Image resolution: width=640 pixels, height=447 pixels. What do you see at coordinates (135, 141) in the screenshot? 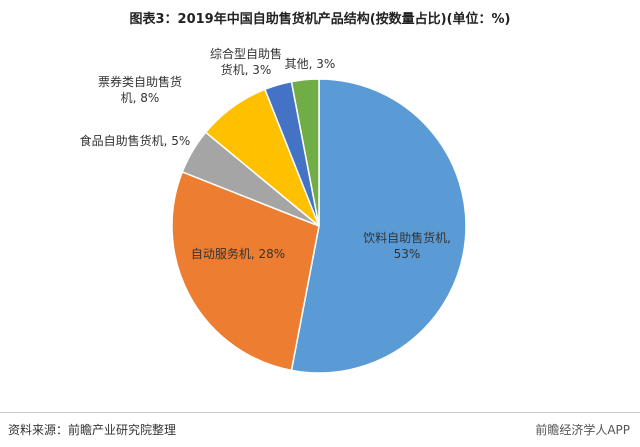
I see `slice-label: 食品自助售货机, 5%` at bounding box center [135, 141].